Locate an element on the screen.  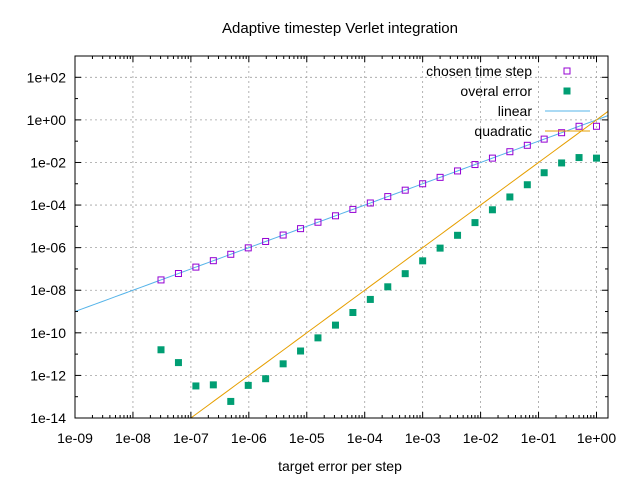
y-tick-label: 1e-12 is located at coordinates (48, 375).